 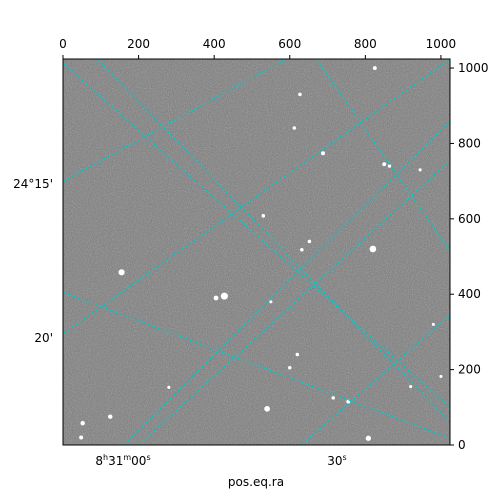 What do you see at coordinates (365, 44) in the screenshot?
I see `top-tick-label-800: 800` at bounding box center [365, 44].